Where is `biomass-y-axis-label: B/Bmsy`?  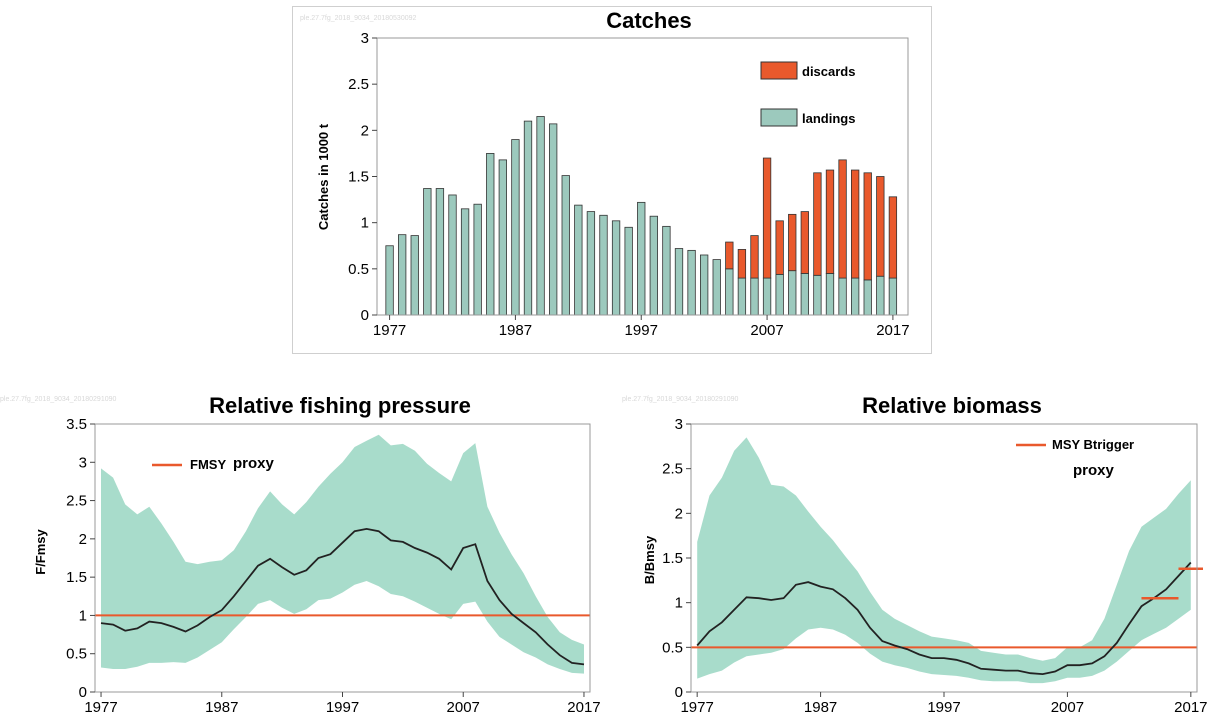
biomass-y-axis-label: B/Bmsy is located at coordinates (649, 559).